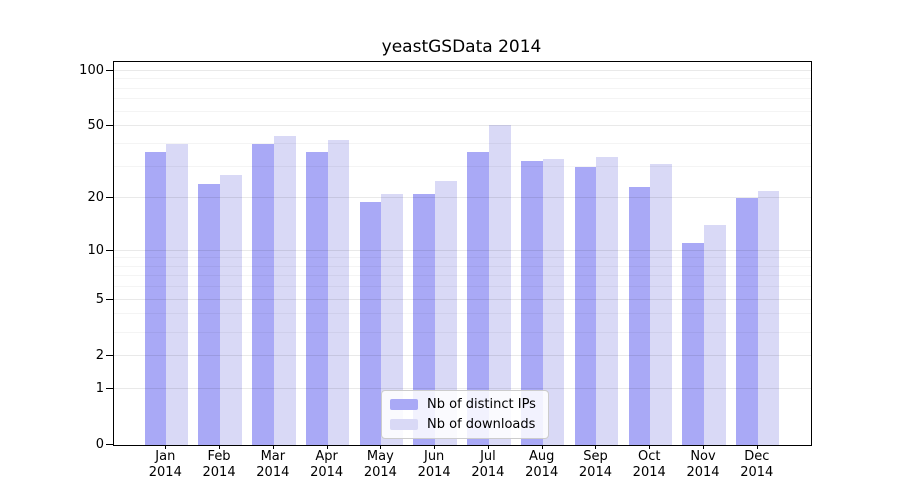 The image size is (900, 500). What do you see at coordinates (747, 321) in the screenshot?
I see `bar-distinct-ips-dec` at bounding box center [747, 321].